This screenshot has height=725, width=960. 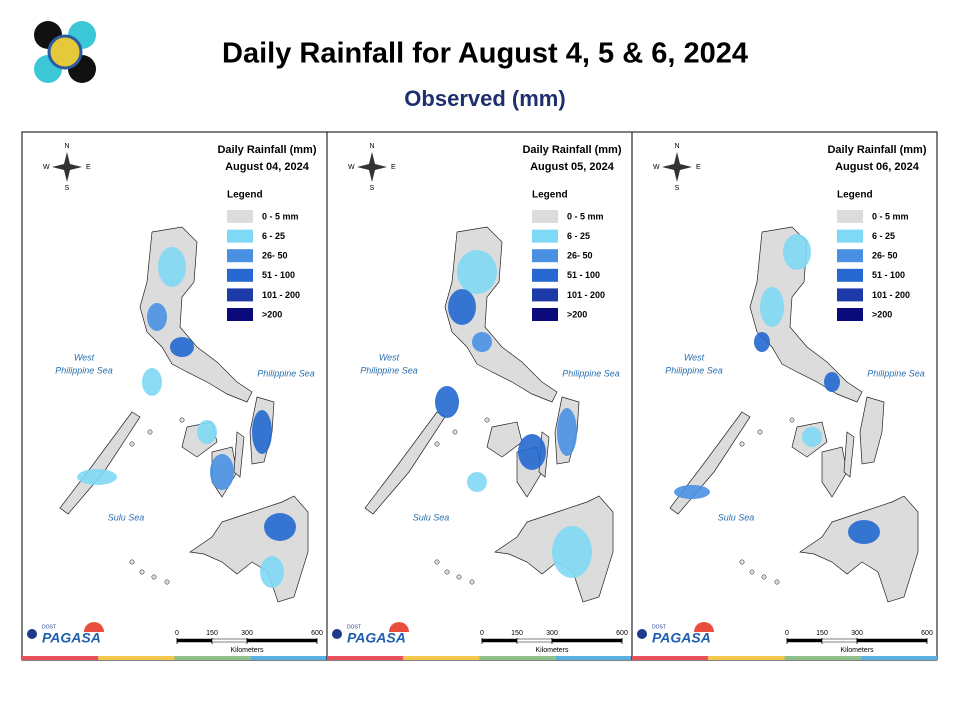 I want to click on island-negros, so click(x=834, y=472).